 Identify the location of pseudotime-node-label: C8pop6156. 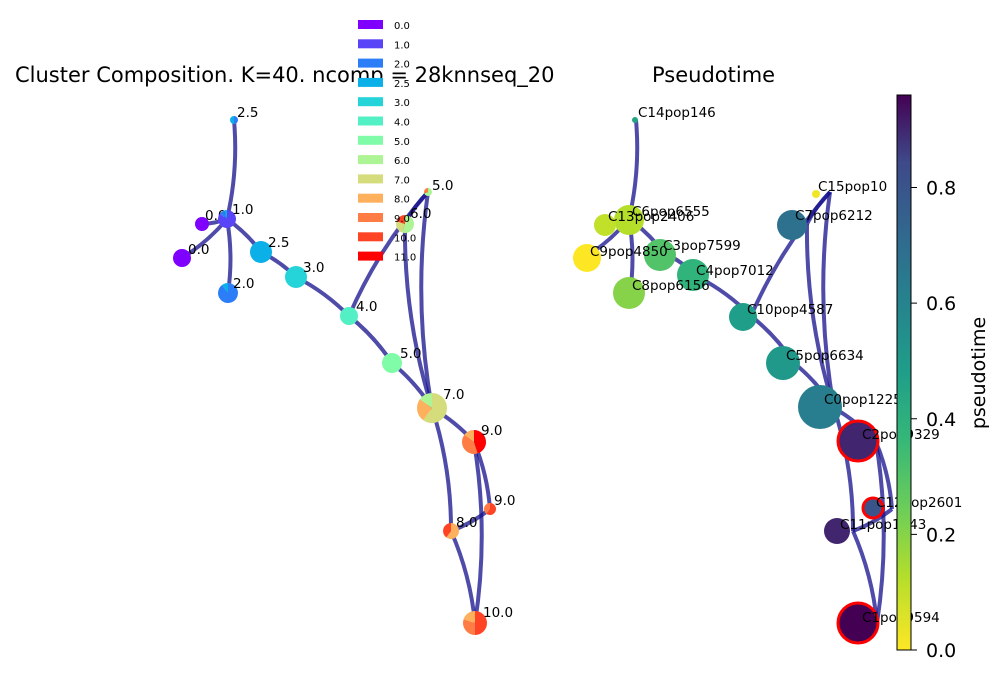
(671, 286).